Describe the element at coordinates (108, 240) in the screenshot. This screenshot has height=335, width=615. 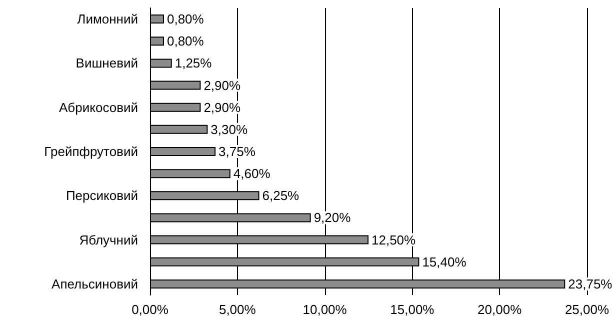
I see `y-tick-label: Яблучний` at that location.